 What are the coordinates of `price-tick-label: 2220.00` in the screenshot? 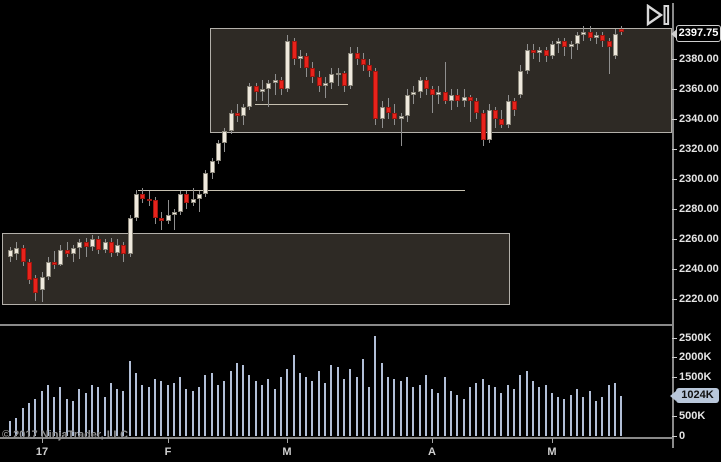 It's located at (699, 299).